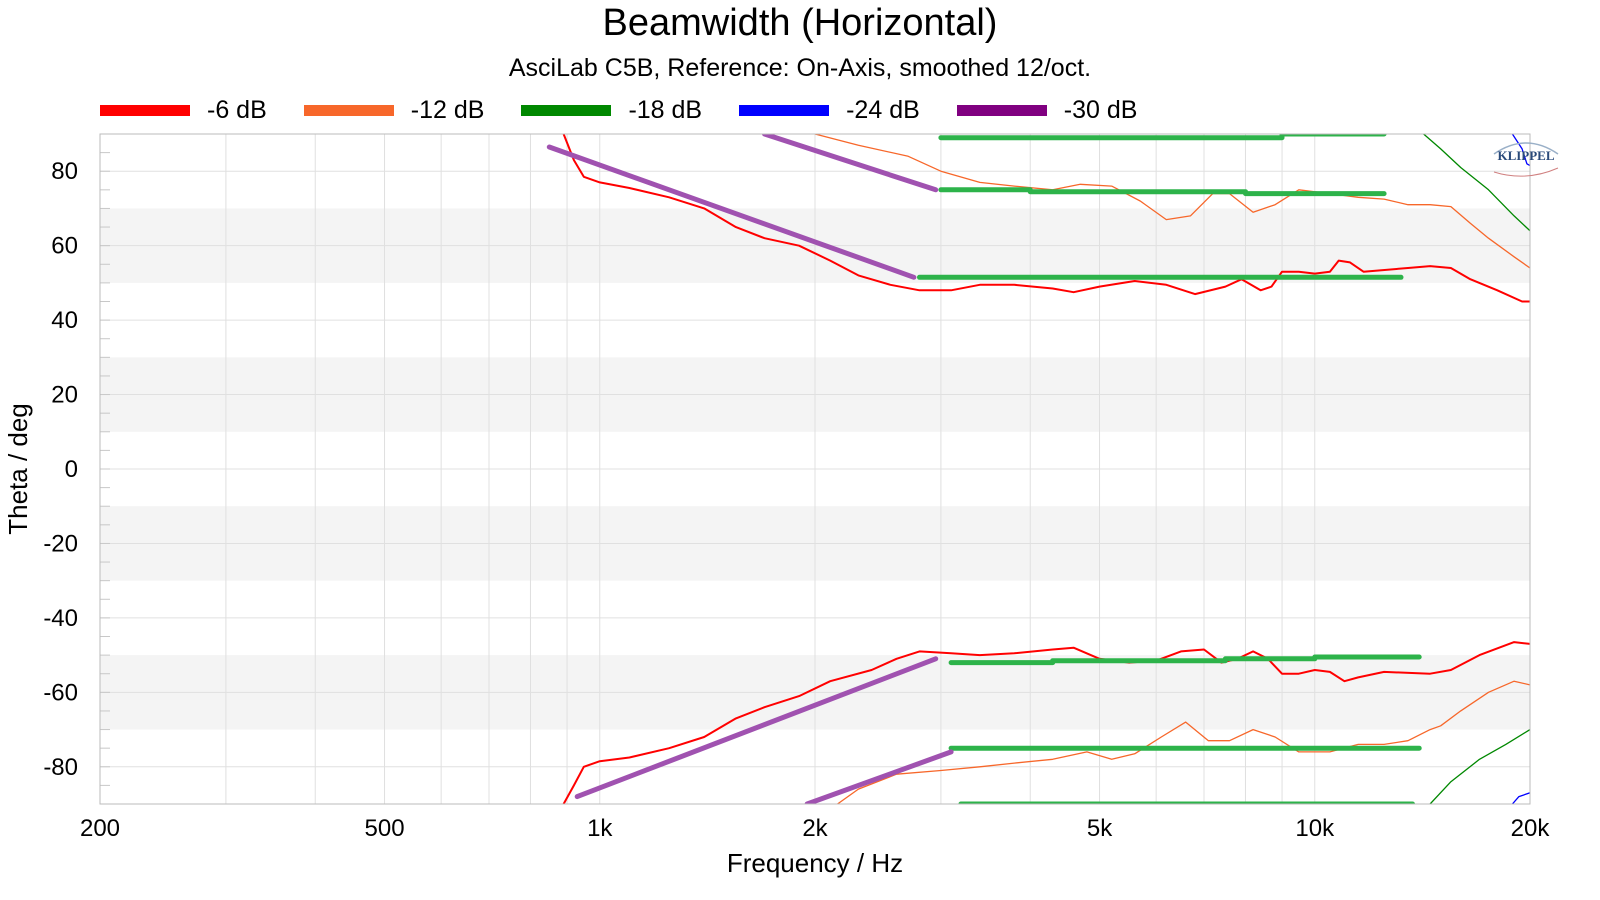 The width and height of the screenshot is (1600, 900). What do you see at coordinates (60, 692) in the screenshot?
I see `y-tick-label: -60` at bounding box center [60, 692].